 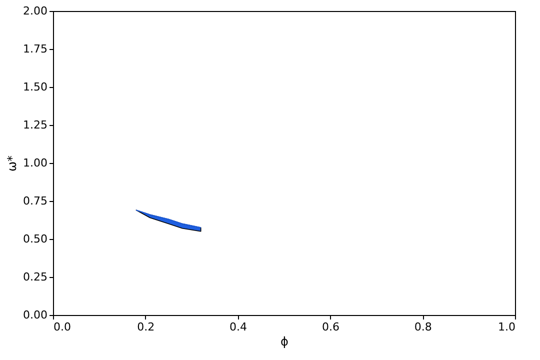 I want to click on y-tick-label: 1.75, so click(x=35, y=49).